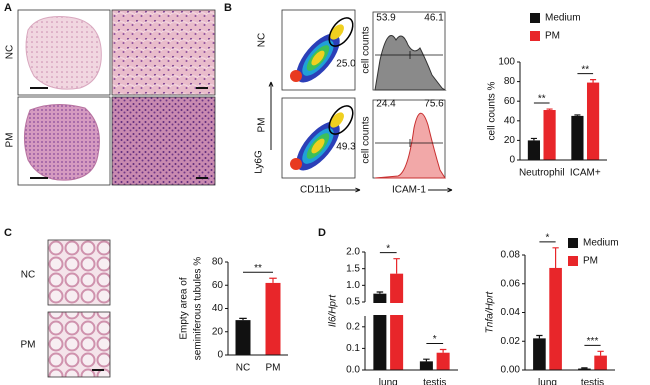  Describe the element at coordinates (184, 308) in the screenshot. I see `y-axis-label: Empty area of` at that location.